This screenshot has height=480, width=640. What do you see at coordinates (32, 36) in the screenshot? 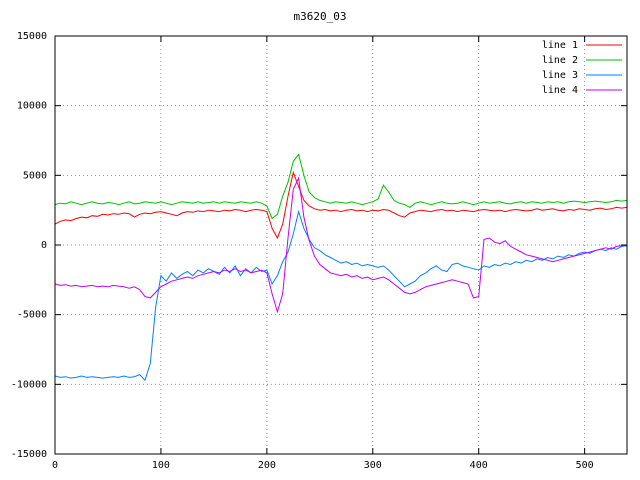
I see `y-tick-label: 15000` at bounding box center [32, 36].